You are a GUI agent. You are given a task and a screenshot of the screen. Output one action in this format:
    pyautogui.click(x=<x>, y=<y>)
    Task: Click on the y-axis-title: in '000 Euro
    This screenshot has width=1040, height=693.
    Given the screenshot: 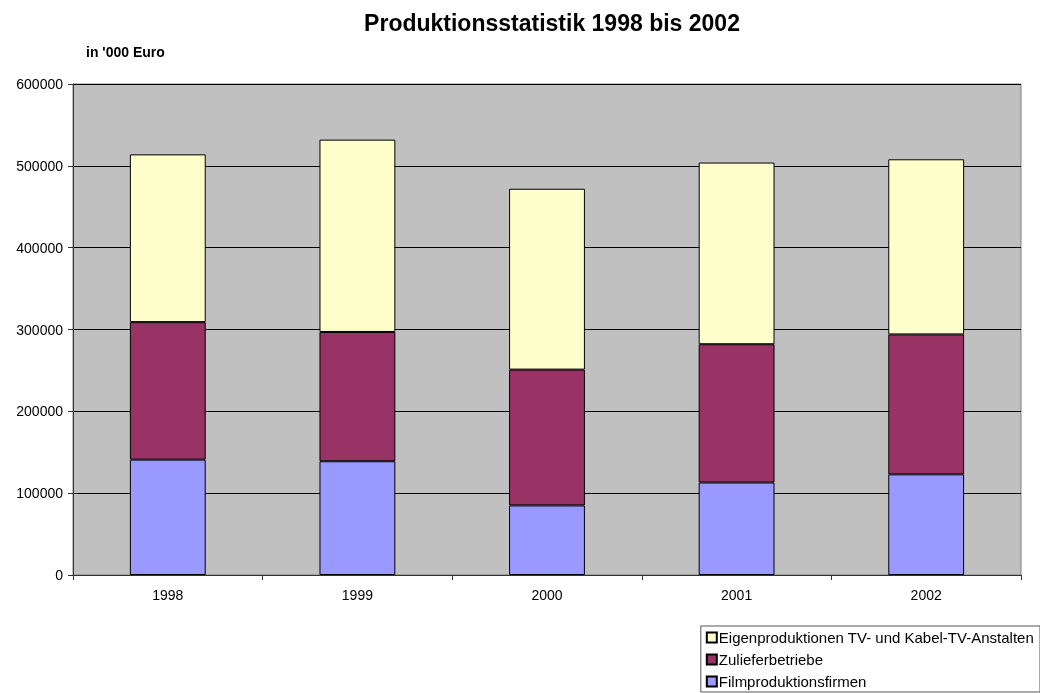 What is the action you would take?
    pyautogui.click(x=125, y=52)
    